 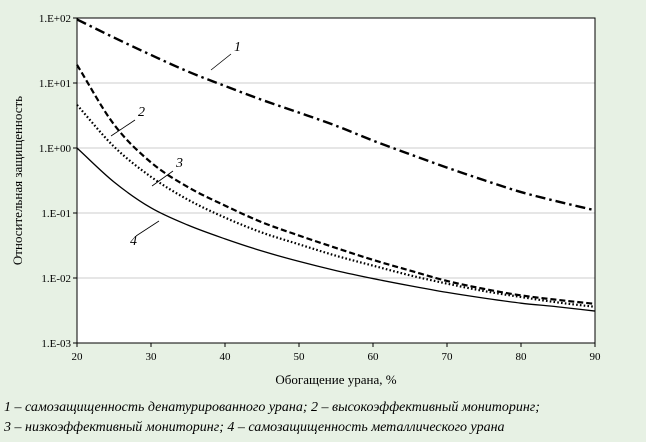 I want to click on x-tick-label: 40, so click(x=226, y=357).